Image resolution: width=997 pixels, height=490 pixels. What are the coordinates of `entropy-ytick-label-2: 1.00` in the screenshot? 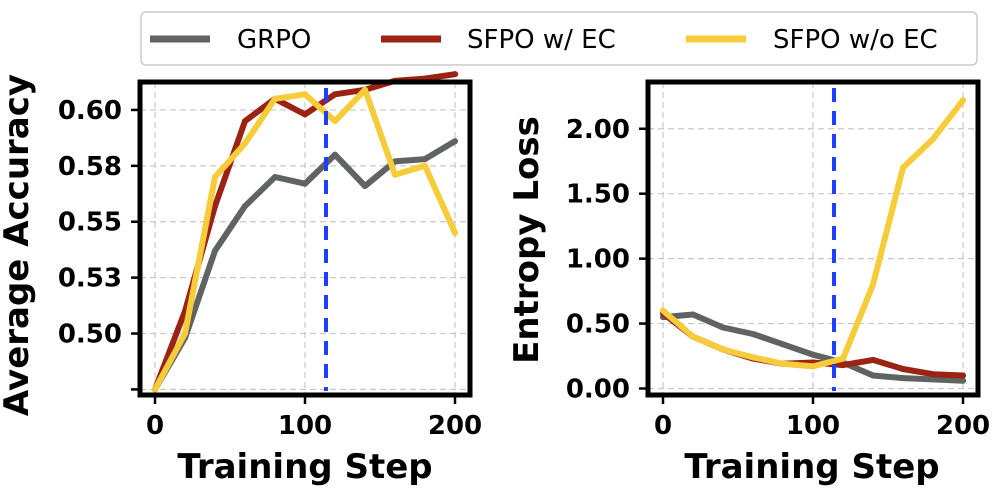 It's located at (598, 260).